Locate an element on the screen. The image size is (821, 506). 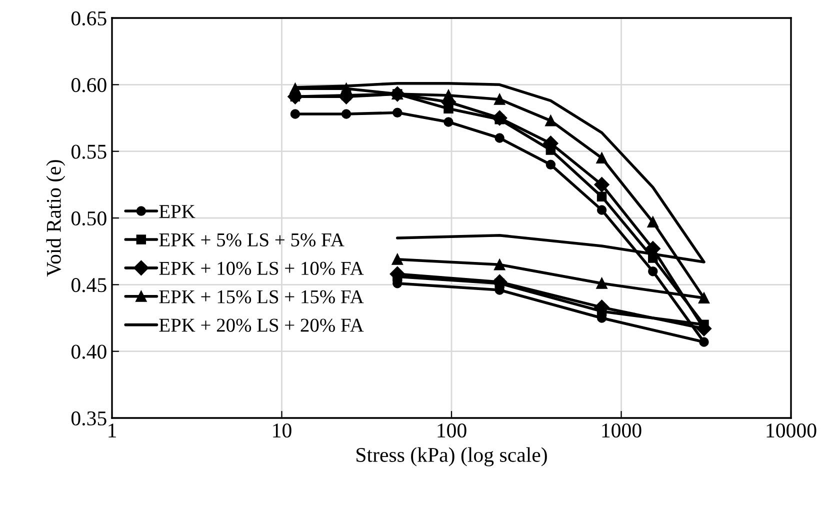
y-tick-label: 0.45 is located at coordinates (88, 285).